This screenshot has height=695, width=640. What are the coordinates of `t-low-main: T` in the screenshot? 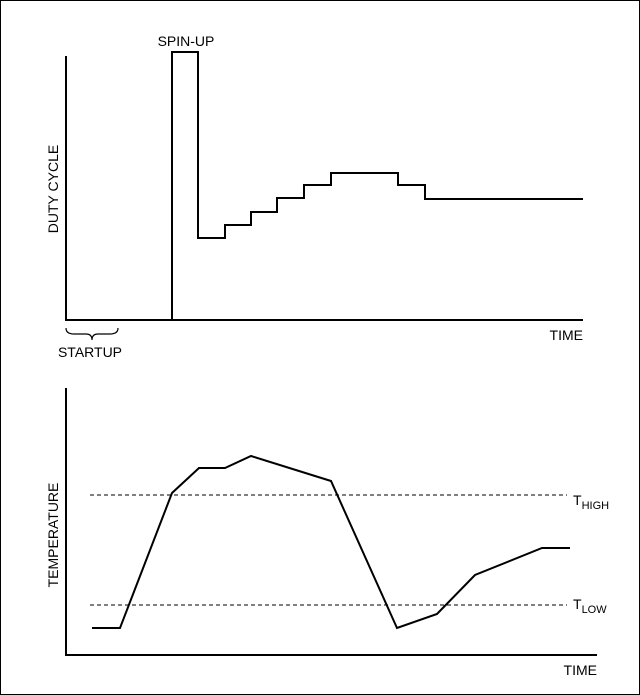 It's located at (577, 604).